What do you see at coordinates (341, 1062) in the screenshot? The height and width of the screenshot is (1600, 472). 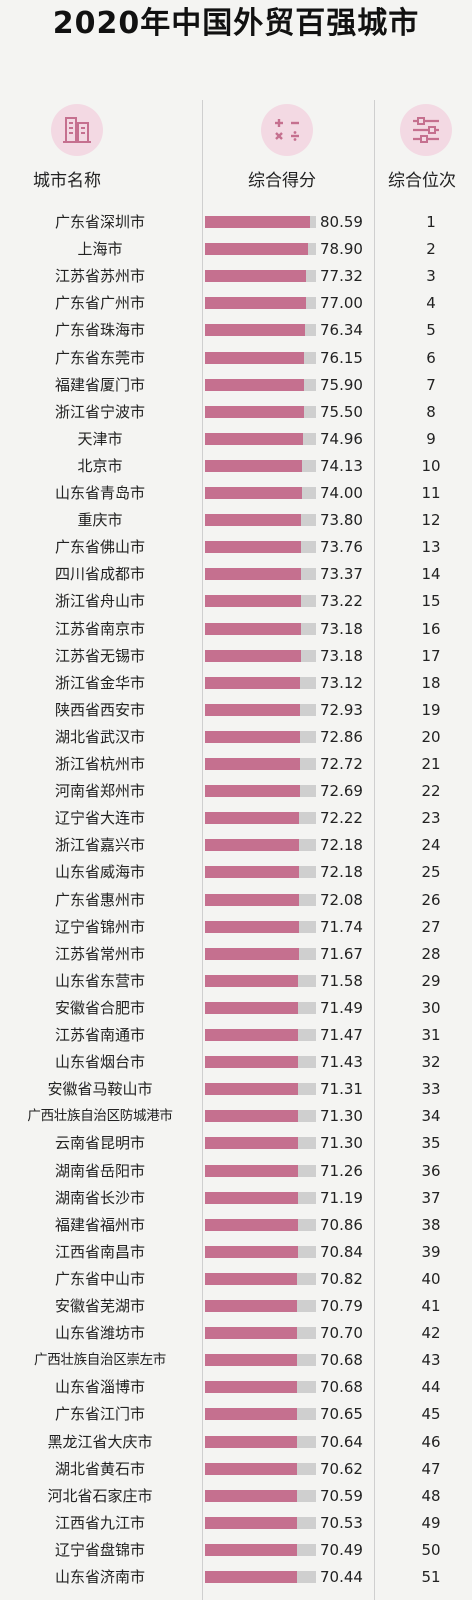 I see `score-value: 71.43` at bounding box center [341, 1062].